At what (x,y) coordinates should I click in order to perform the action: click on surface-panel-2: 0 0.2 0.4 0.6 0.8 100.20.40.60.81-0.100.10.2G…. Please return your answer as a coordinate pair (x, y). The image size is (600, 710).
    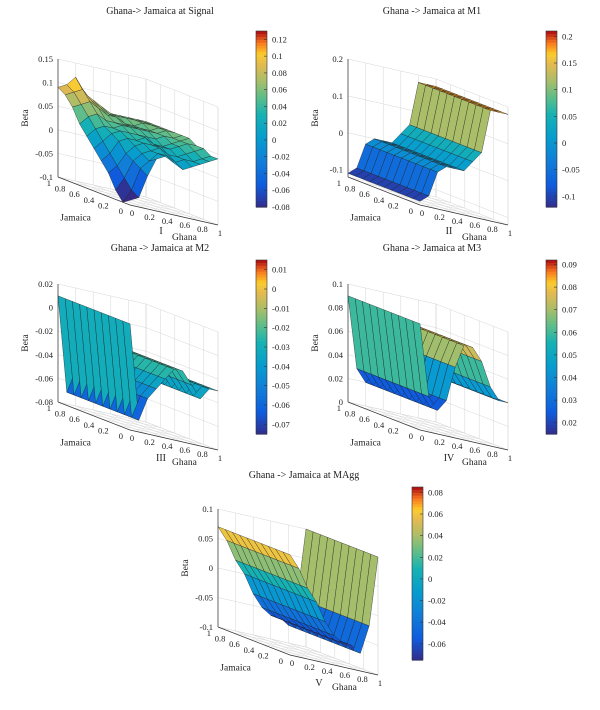
    Looking at the image, I should click on (445, 124).